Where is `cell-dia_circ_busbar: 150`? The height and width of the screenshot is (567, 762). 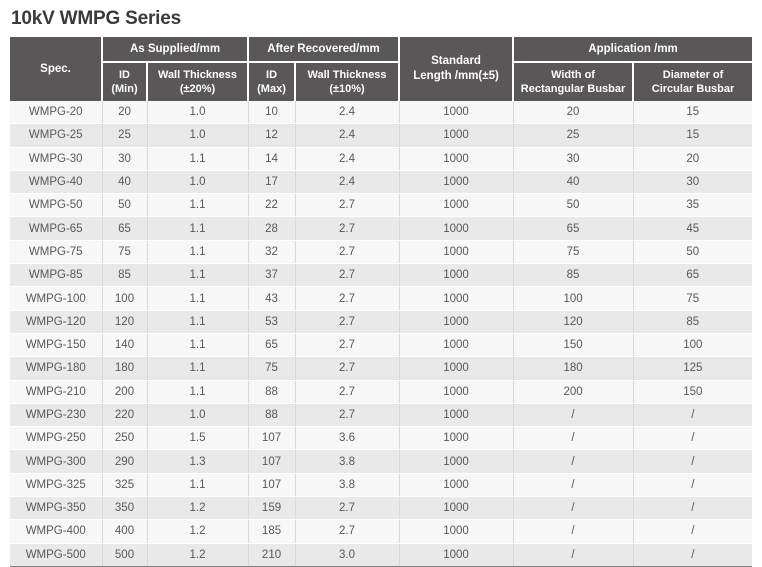
cell-dia_circ_busbar: 150 is located at coordinates (692, 392).